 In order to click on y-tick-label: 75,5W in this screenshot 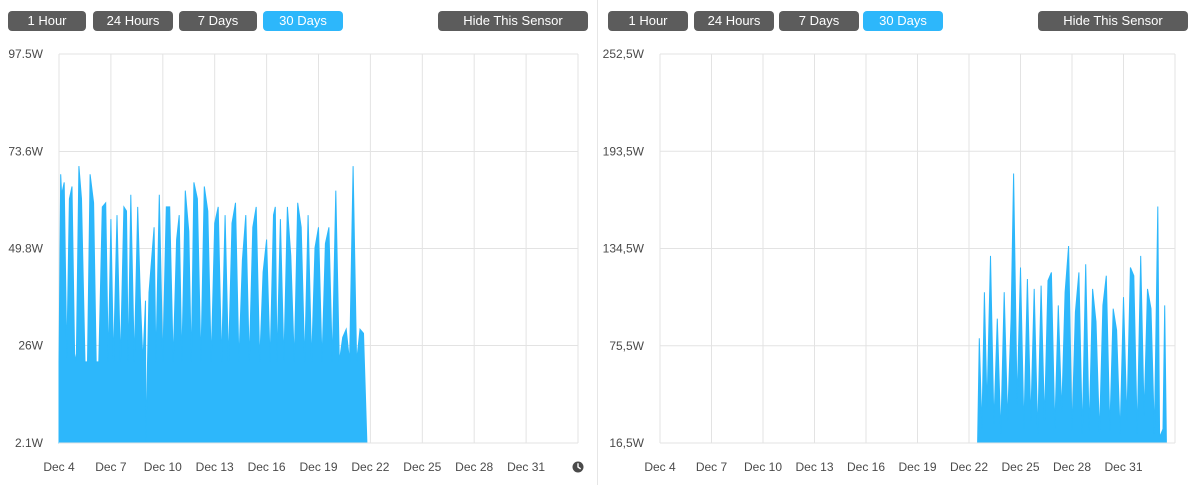, I will do `click(626, 346)`.